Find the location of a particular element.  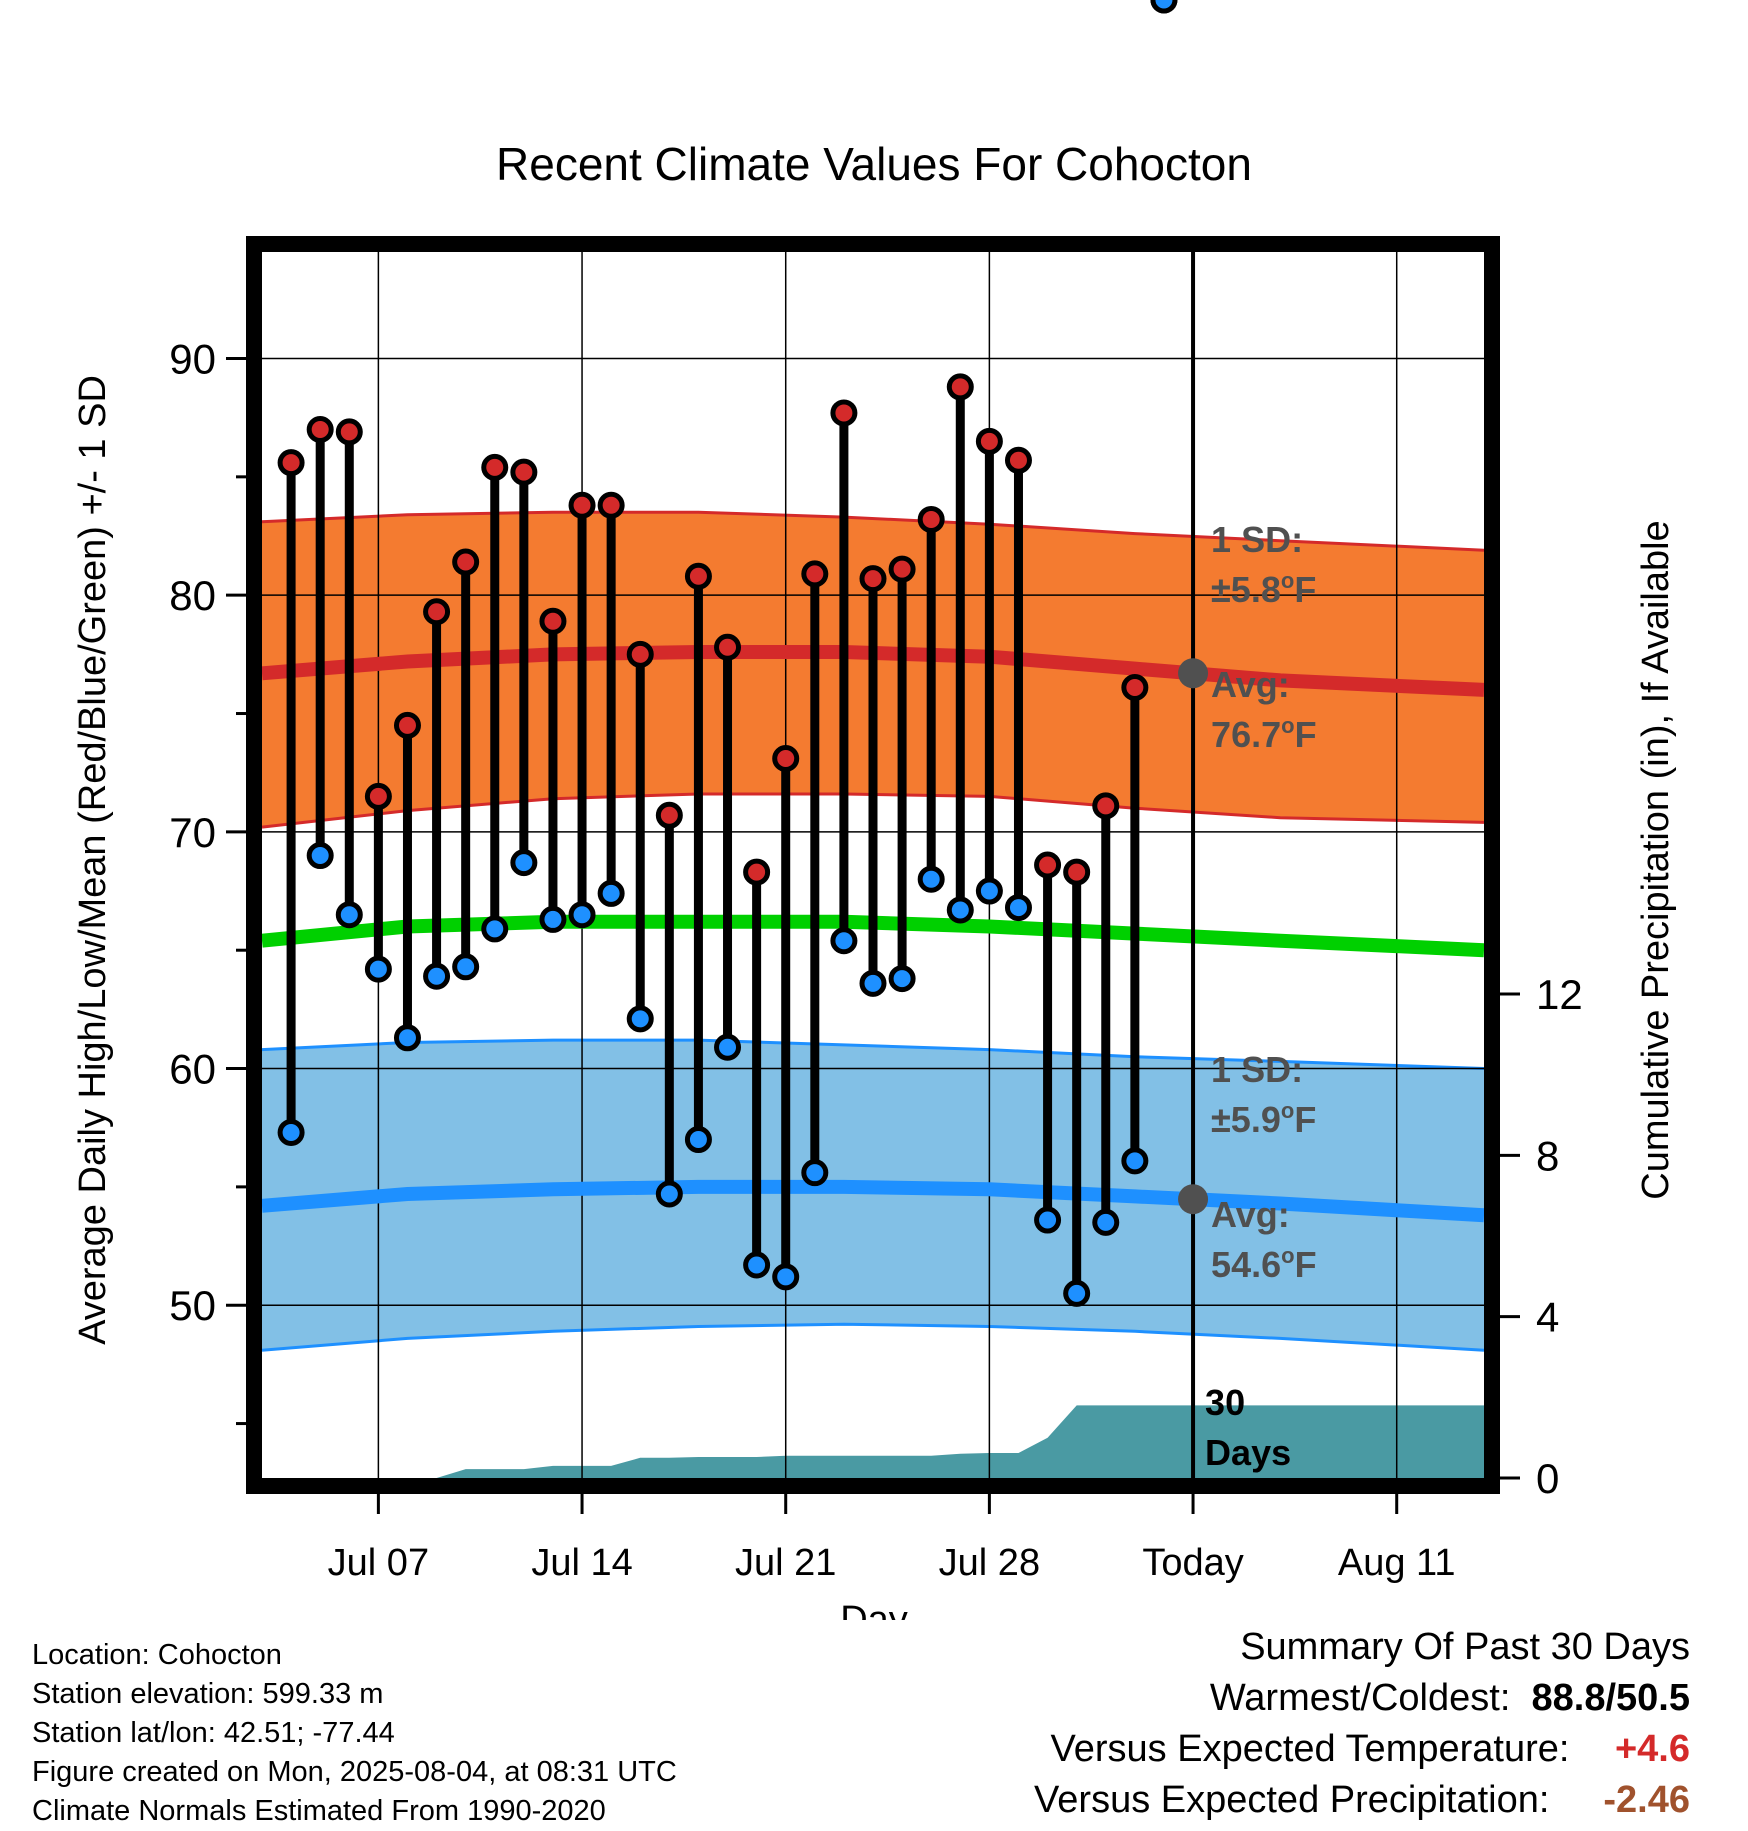

y-tick-label: 60 is located at coordinates (192, 1069).